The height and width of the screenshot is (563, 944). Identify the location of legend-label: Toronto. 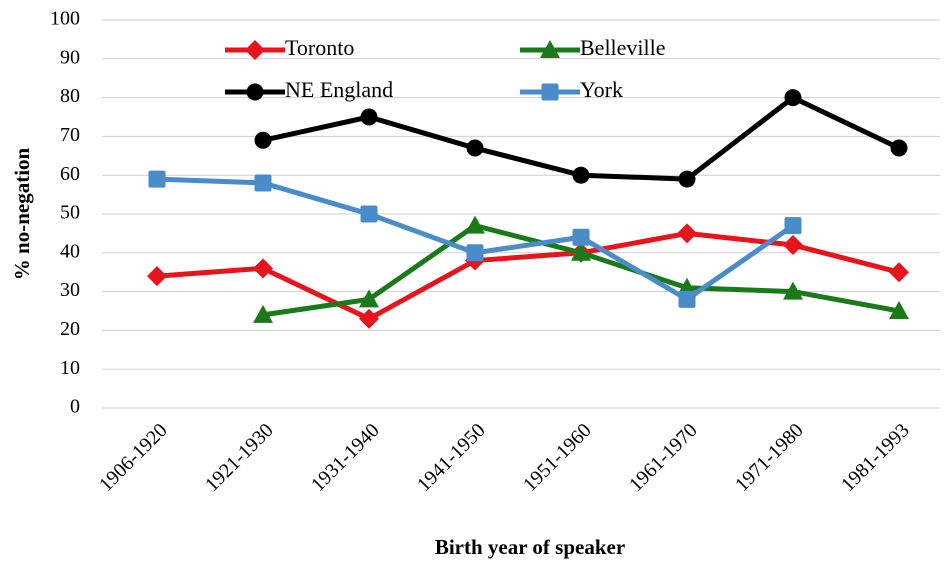
(319, 47).